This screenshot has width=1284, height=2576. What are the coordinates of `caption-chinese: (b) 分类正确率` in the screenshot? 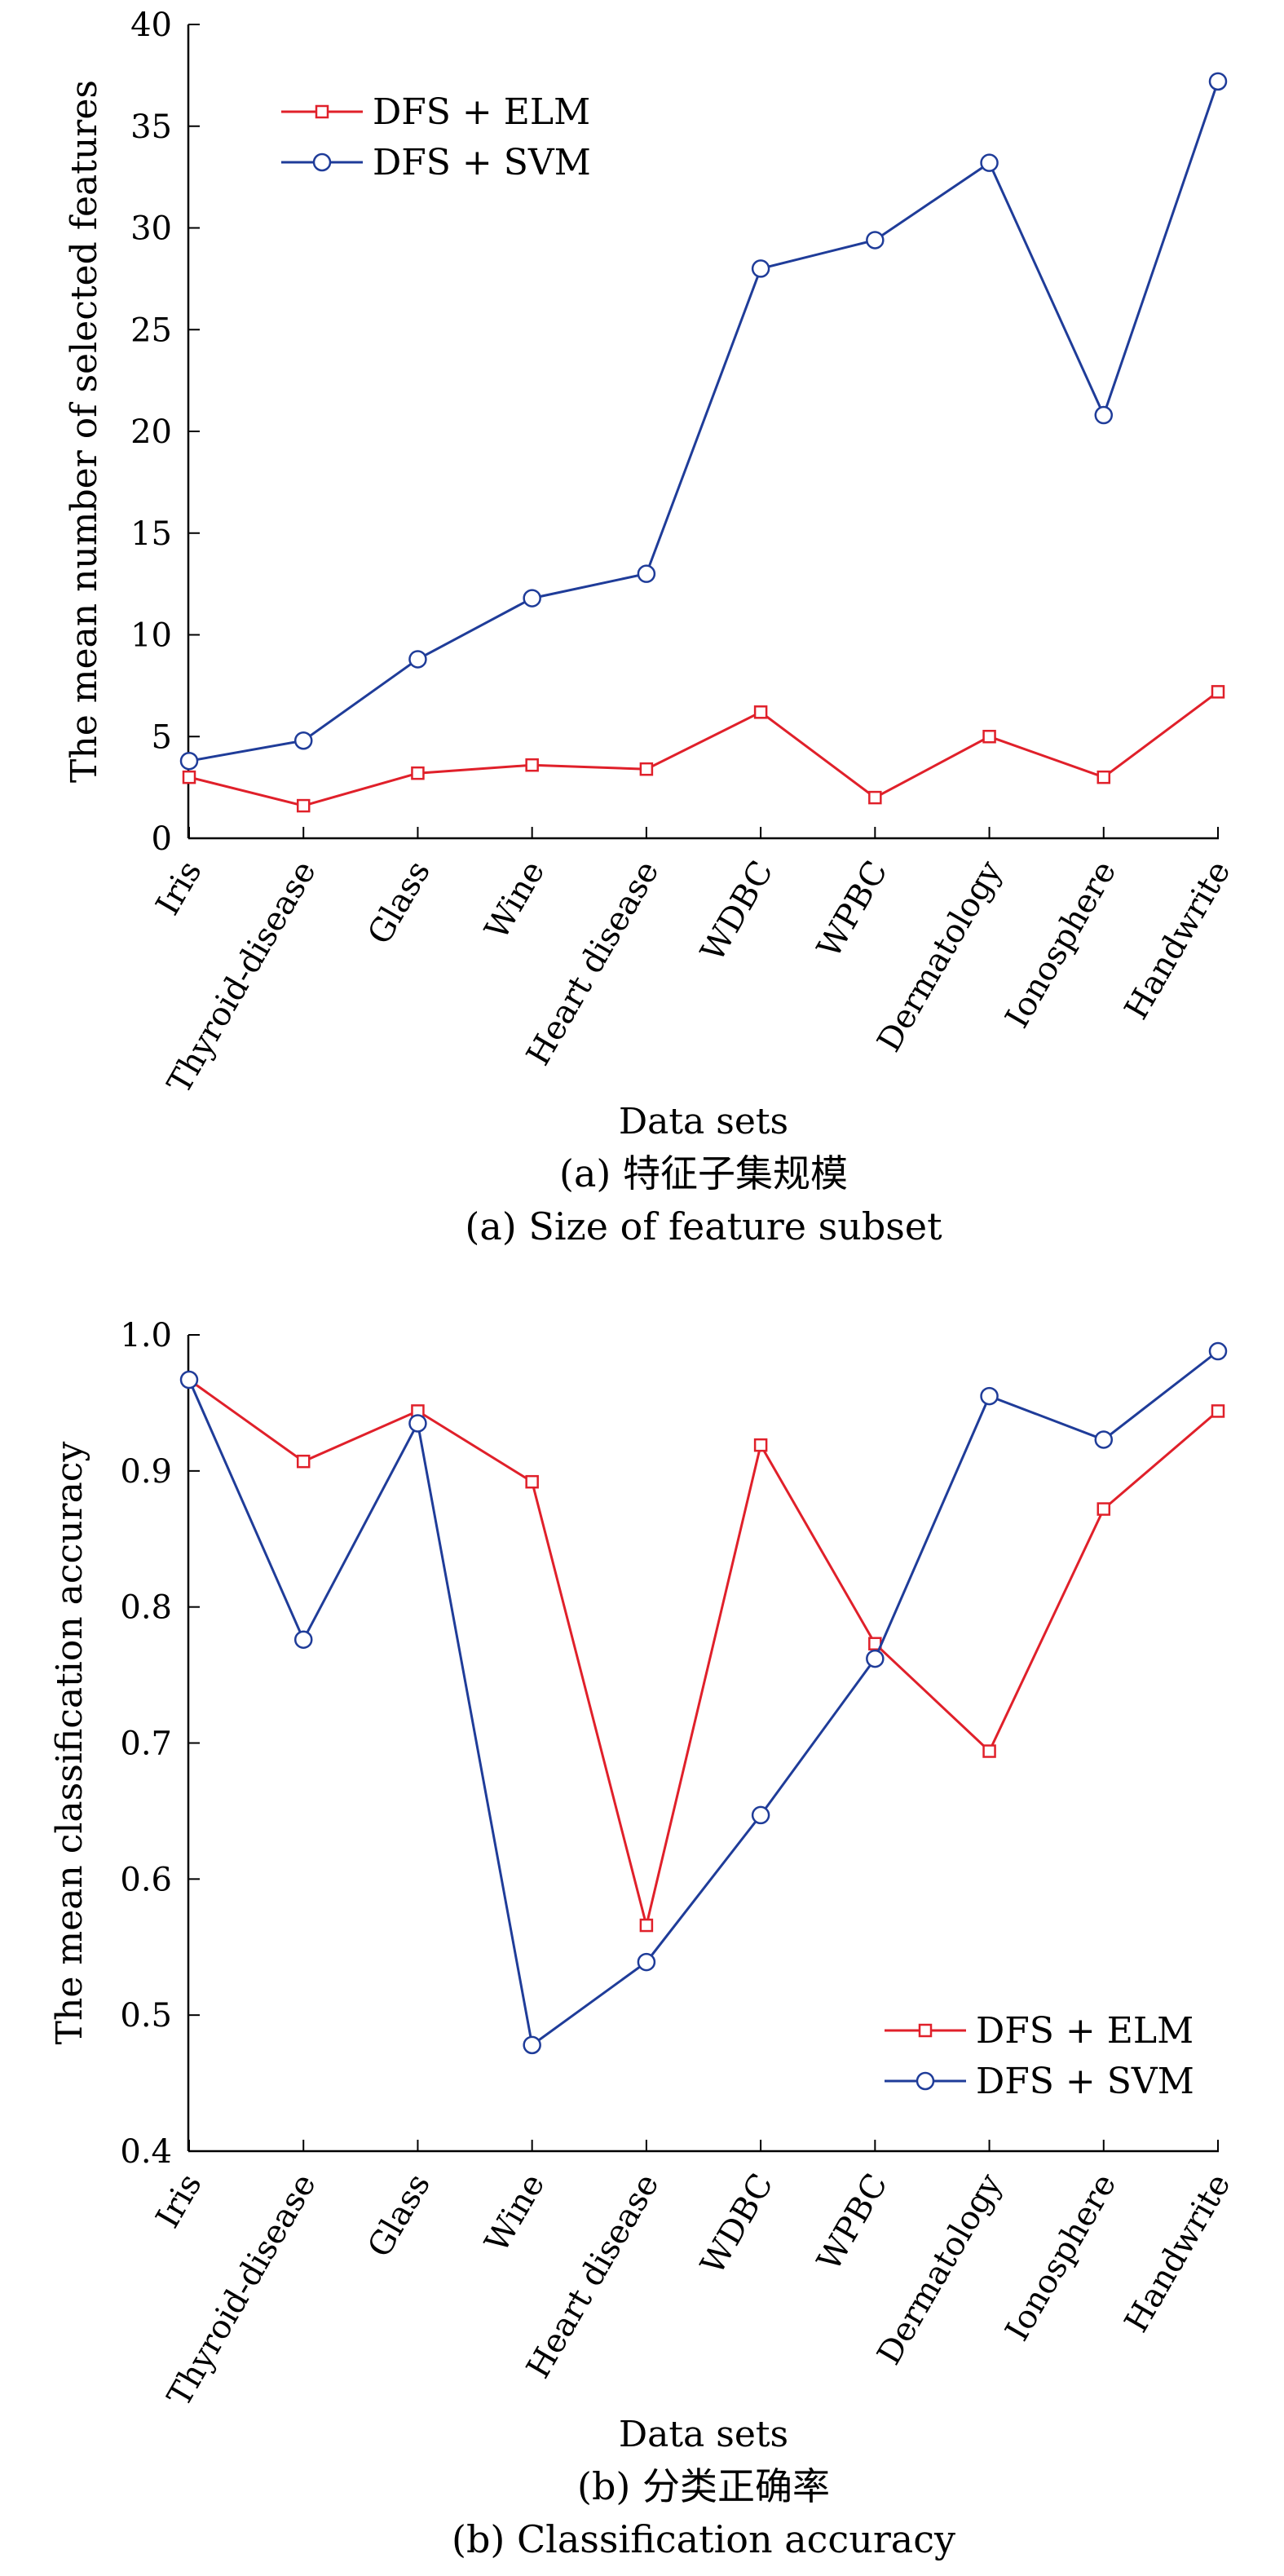 It's located at (703, 2486).